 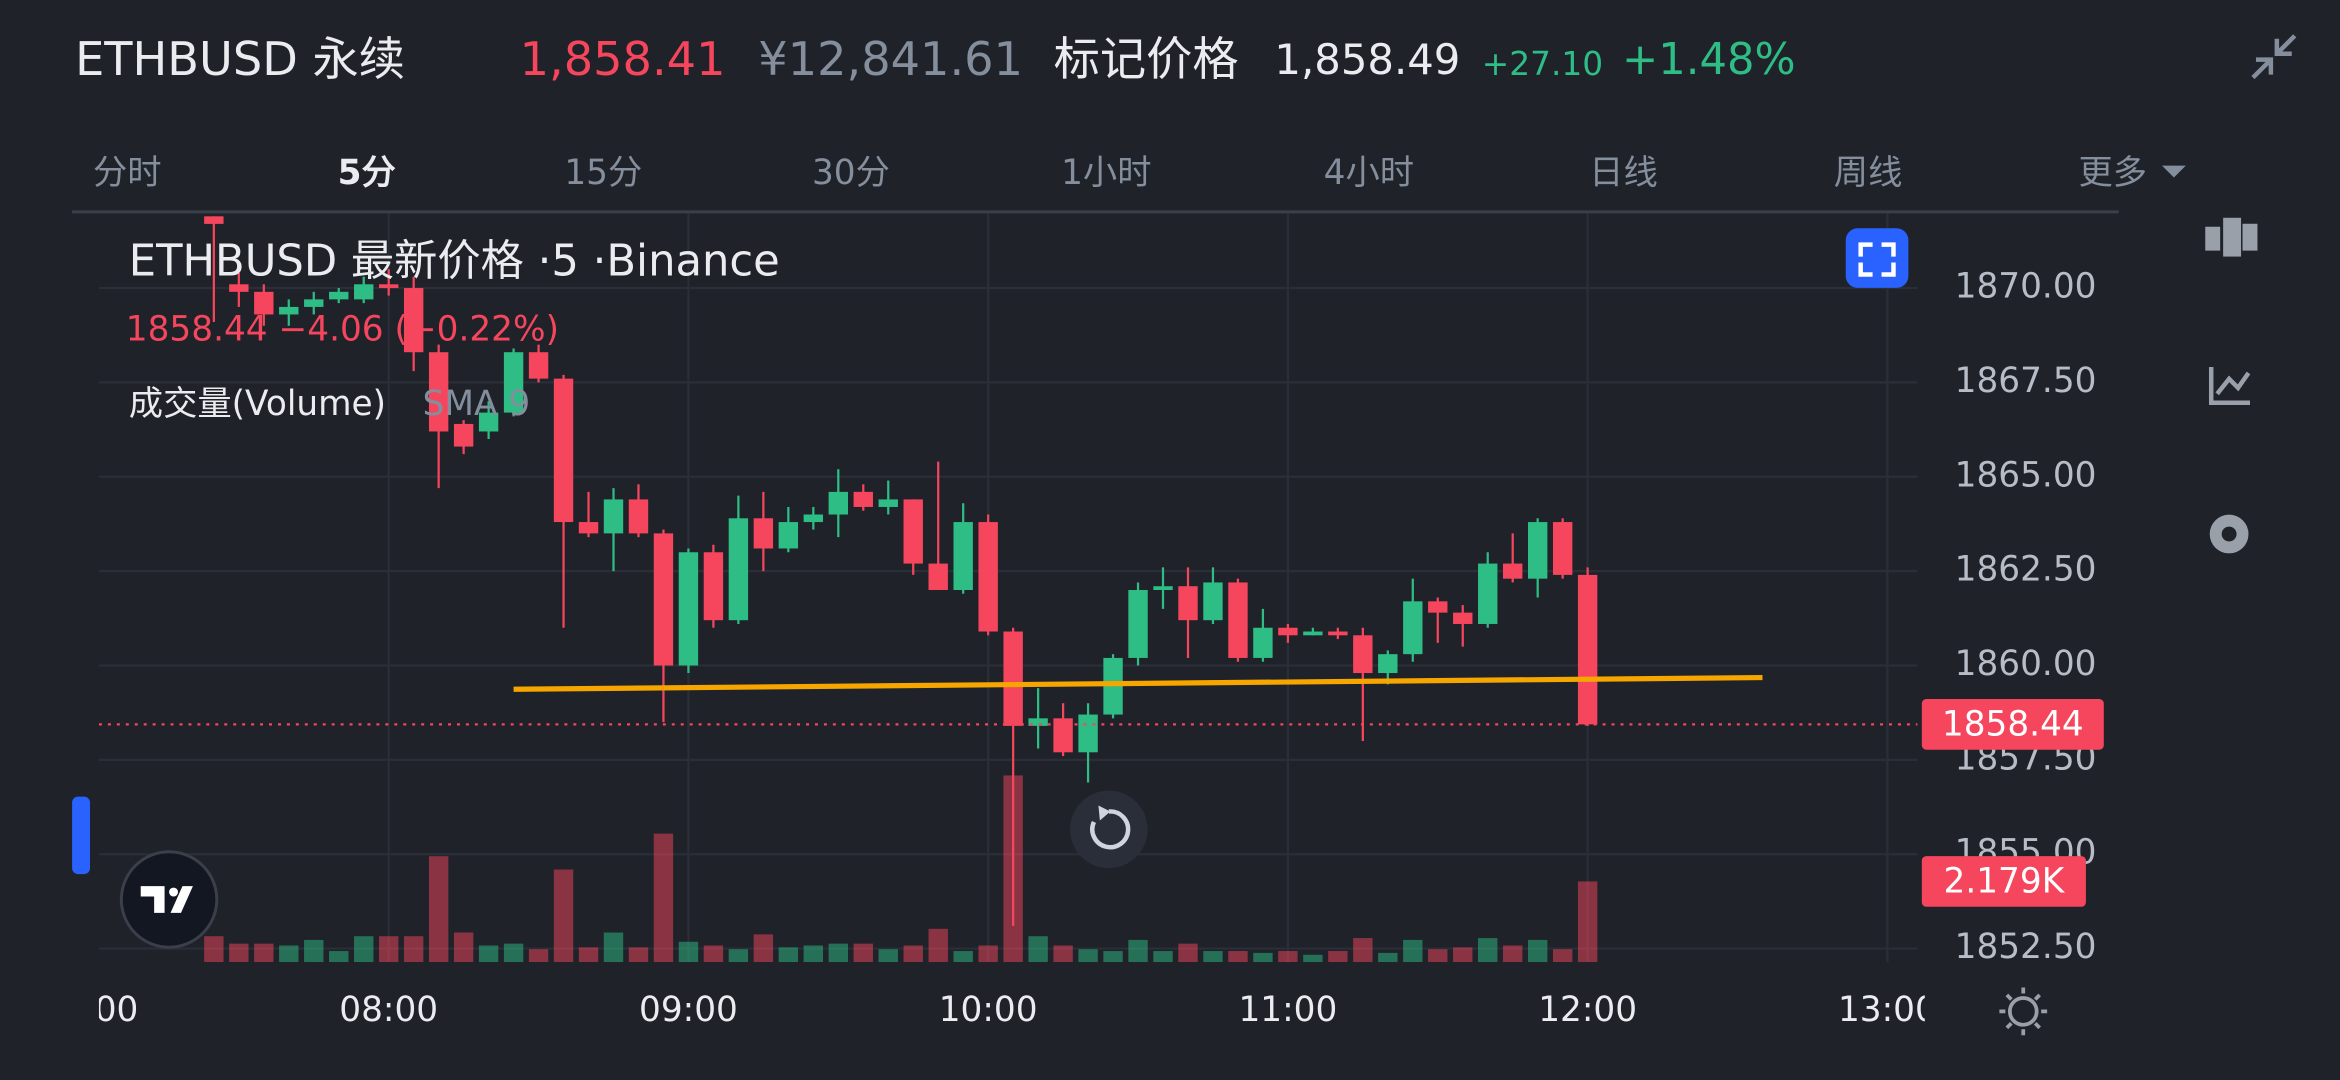 I want to click on change: +27.10, so click(x=1542, y=64).